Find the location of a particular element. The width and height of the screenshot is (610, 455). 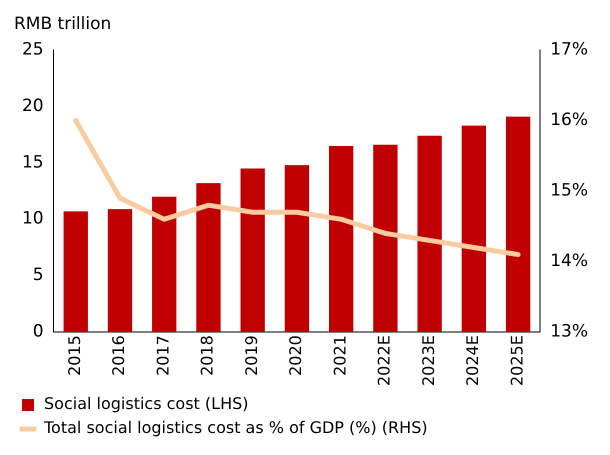

x-tick-label: 2019 is located at coordinates (251, 355).